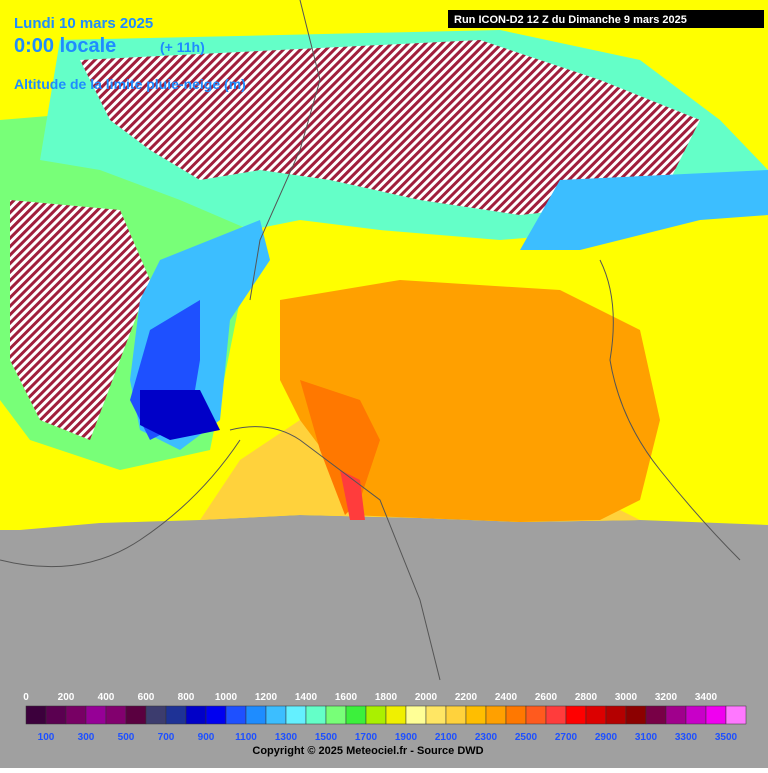 The width and height of the screenshot is (768, 773). Describe the element at coordinates (130, 84) in the screenshot. I see `field-name: Altitude de la limite pluie-neige (m)` at that location.